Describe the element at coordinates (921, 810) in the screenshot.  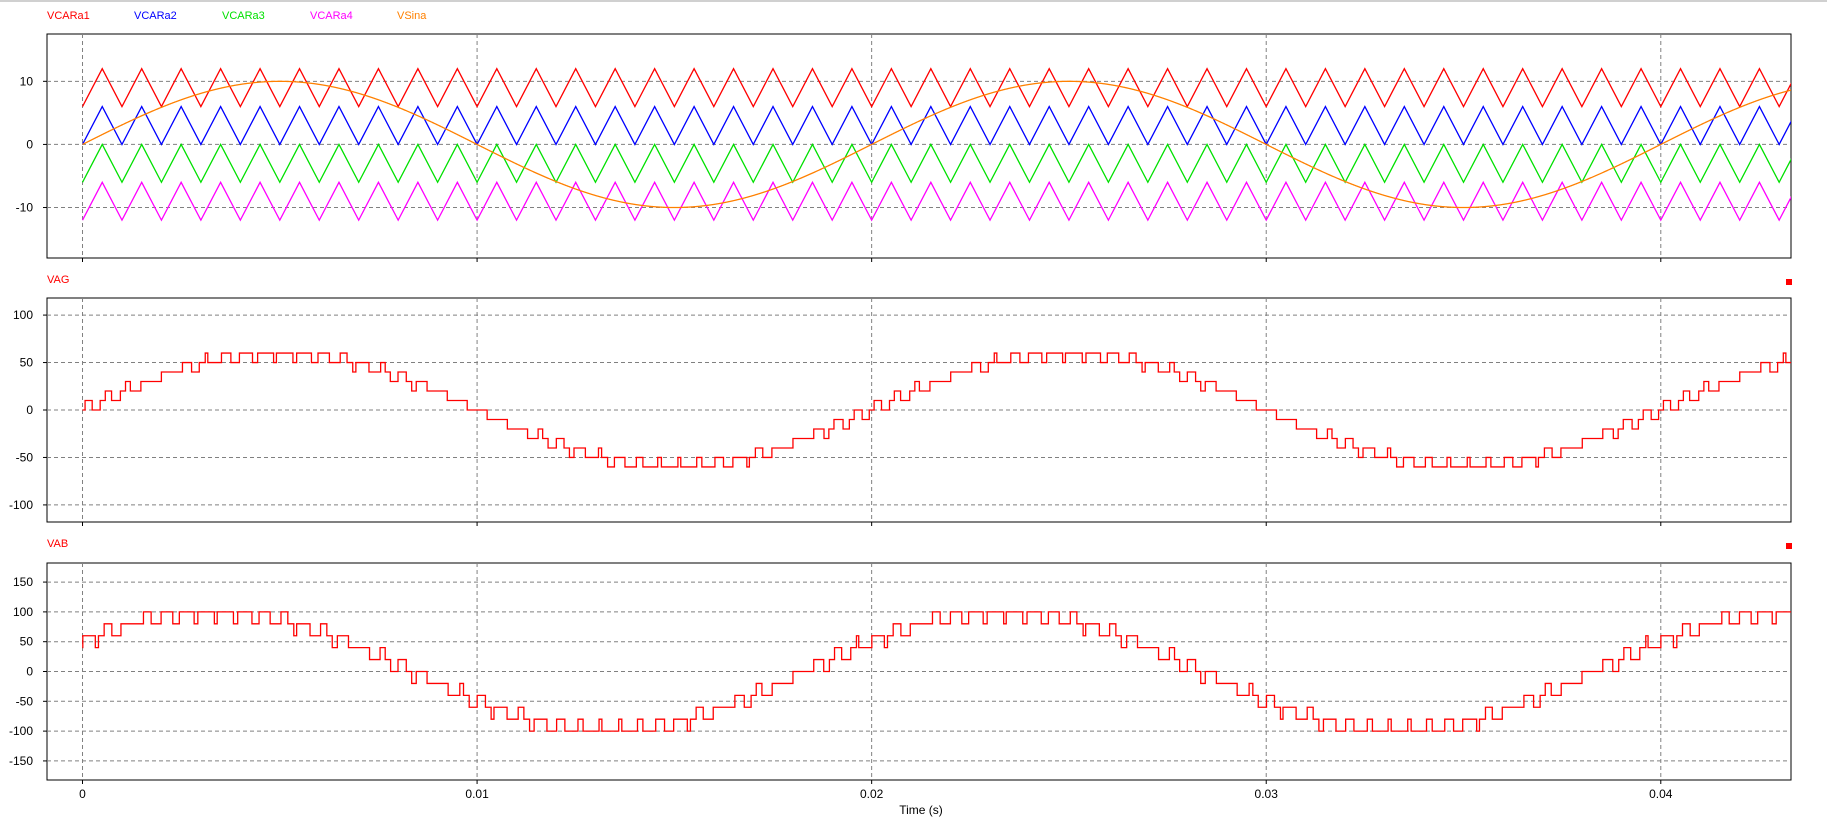
I see `x-axis-label: Time (s)` at that location.